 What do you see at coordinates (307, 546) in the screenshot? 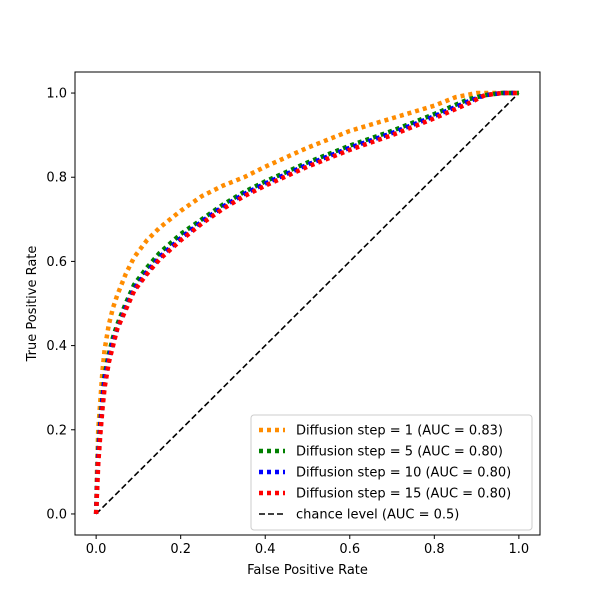
I see `x-axis-ticks: 0.0 0.2 0.4 0.6 0.8 1.0` at bounding box center [307, 546].